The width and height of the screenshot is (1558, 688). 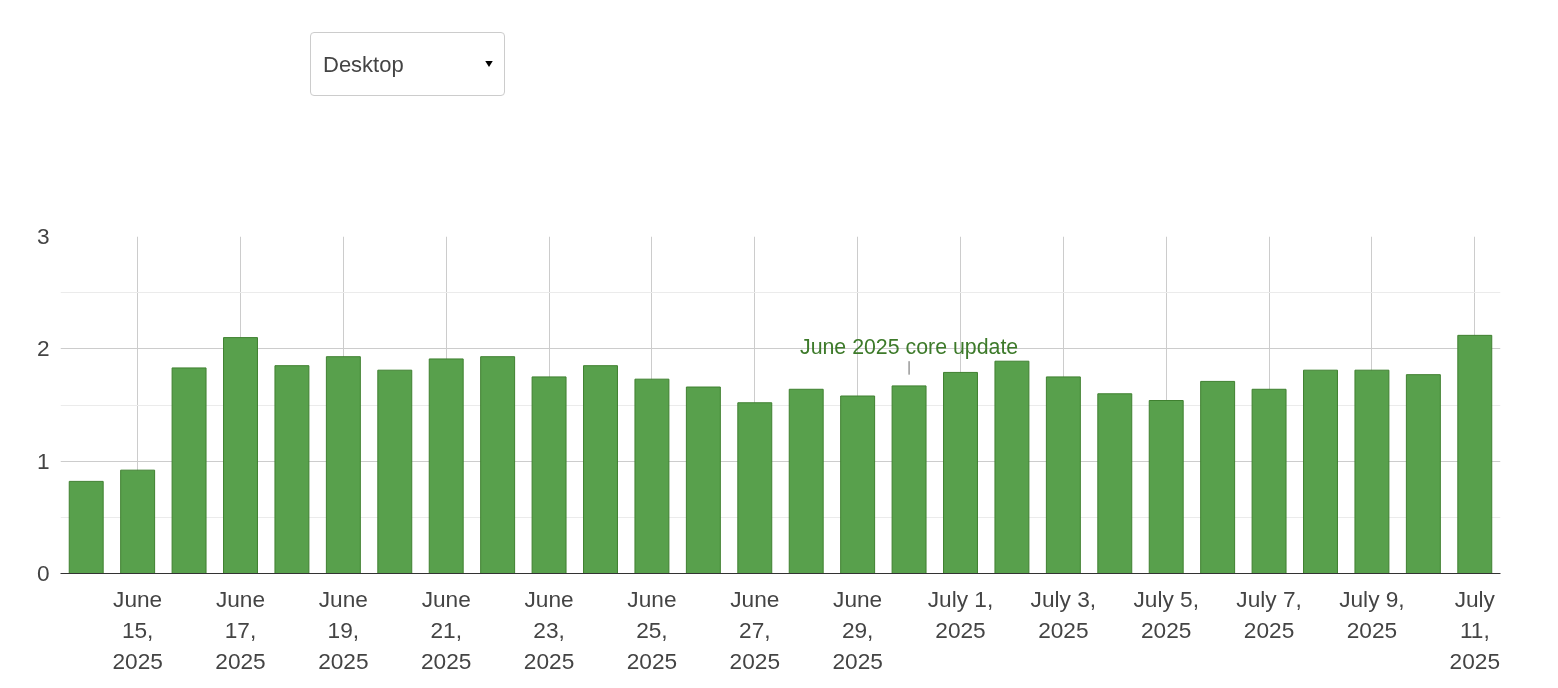 What do you see at coordinates (43, 236) in the screenshot?
I see `y-tick-label: 3` at bounding box center [43, 236].